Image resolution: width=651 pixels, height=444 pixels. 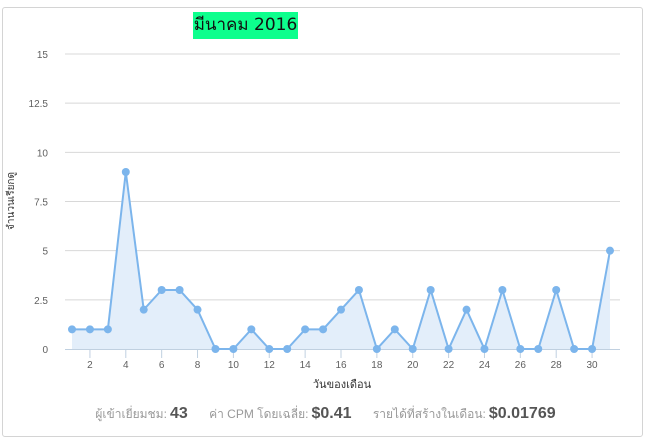 What do you see at coordinates (429, 414) in the screenshot?
I see `revenue-label: รายได้ที่สร้างในเดือน:` at bounding box center [429, 414].